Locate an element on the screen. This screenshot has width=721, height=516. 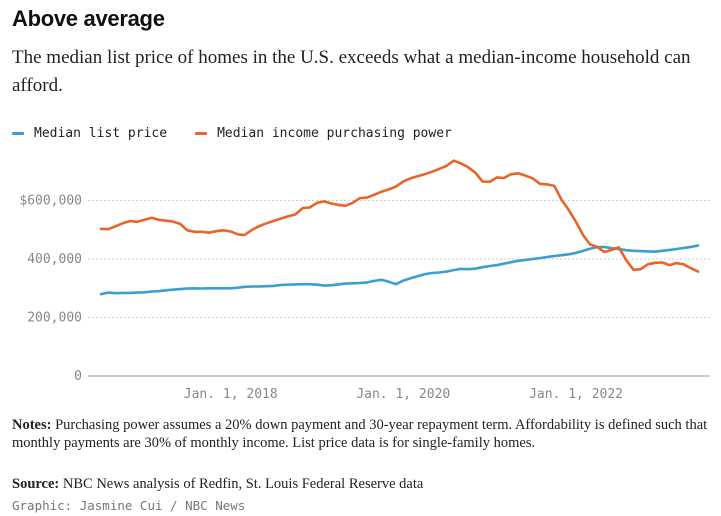
x-tick-label: Jan. 1, 2022 is located at coordinates (576, 394).